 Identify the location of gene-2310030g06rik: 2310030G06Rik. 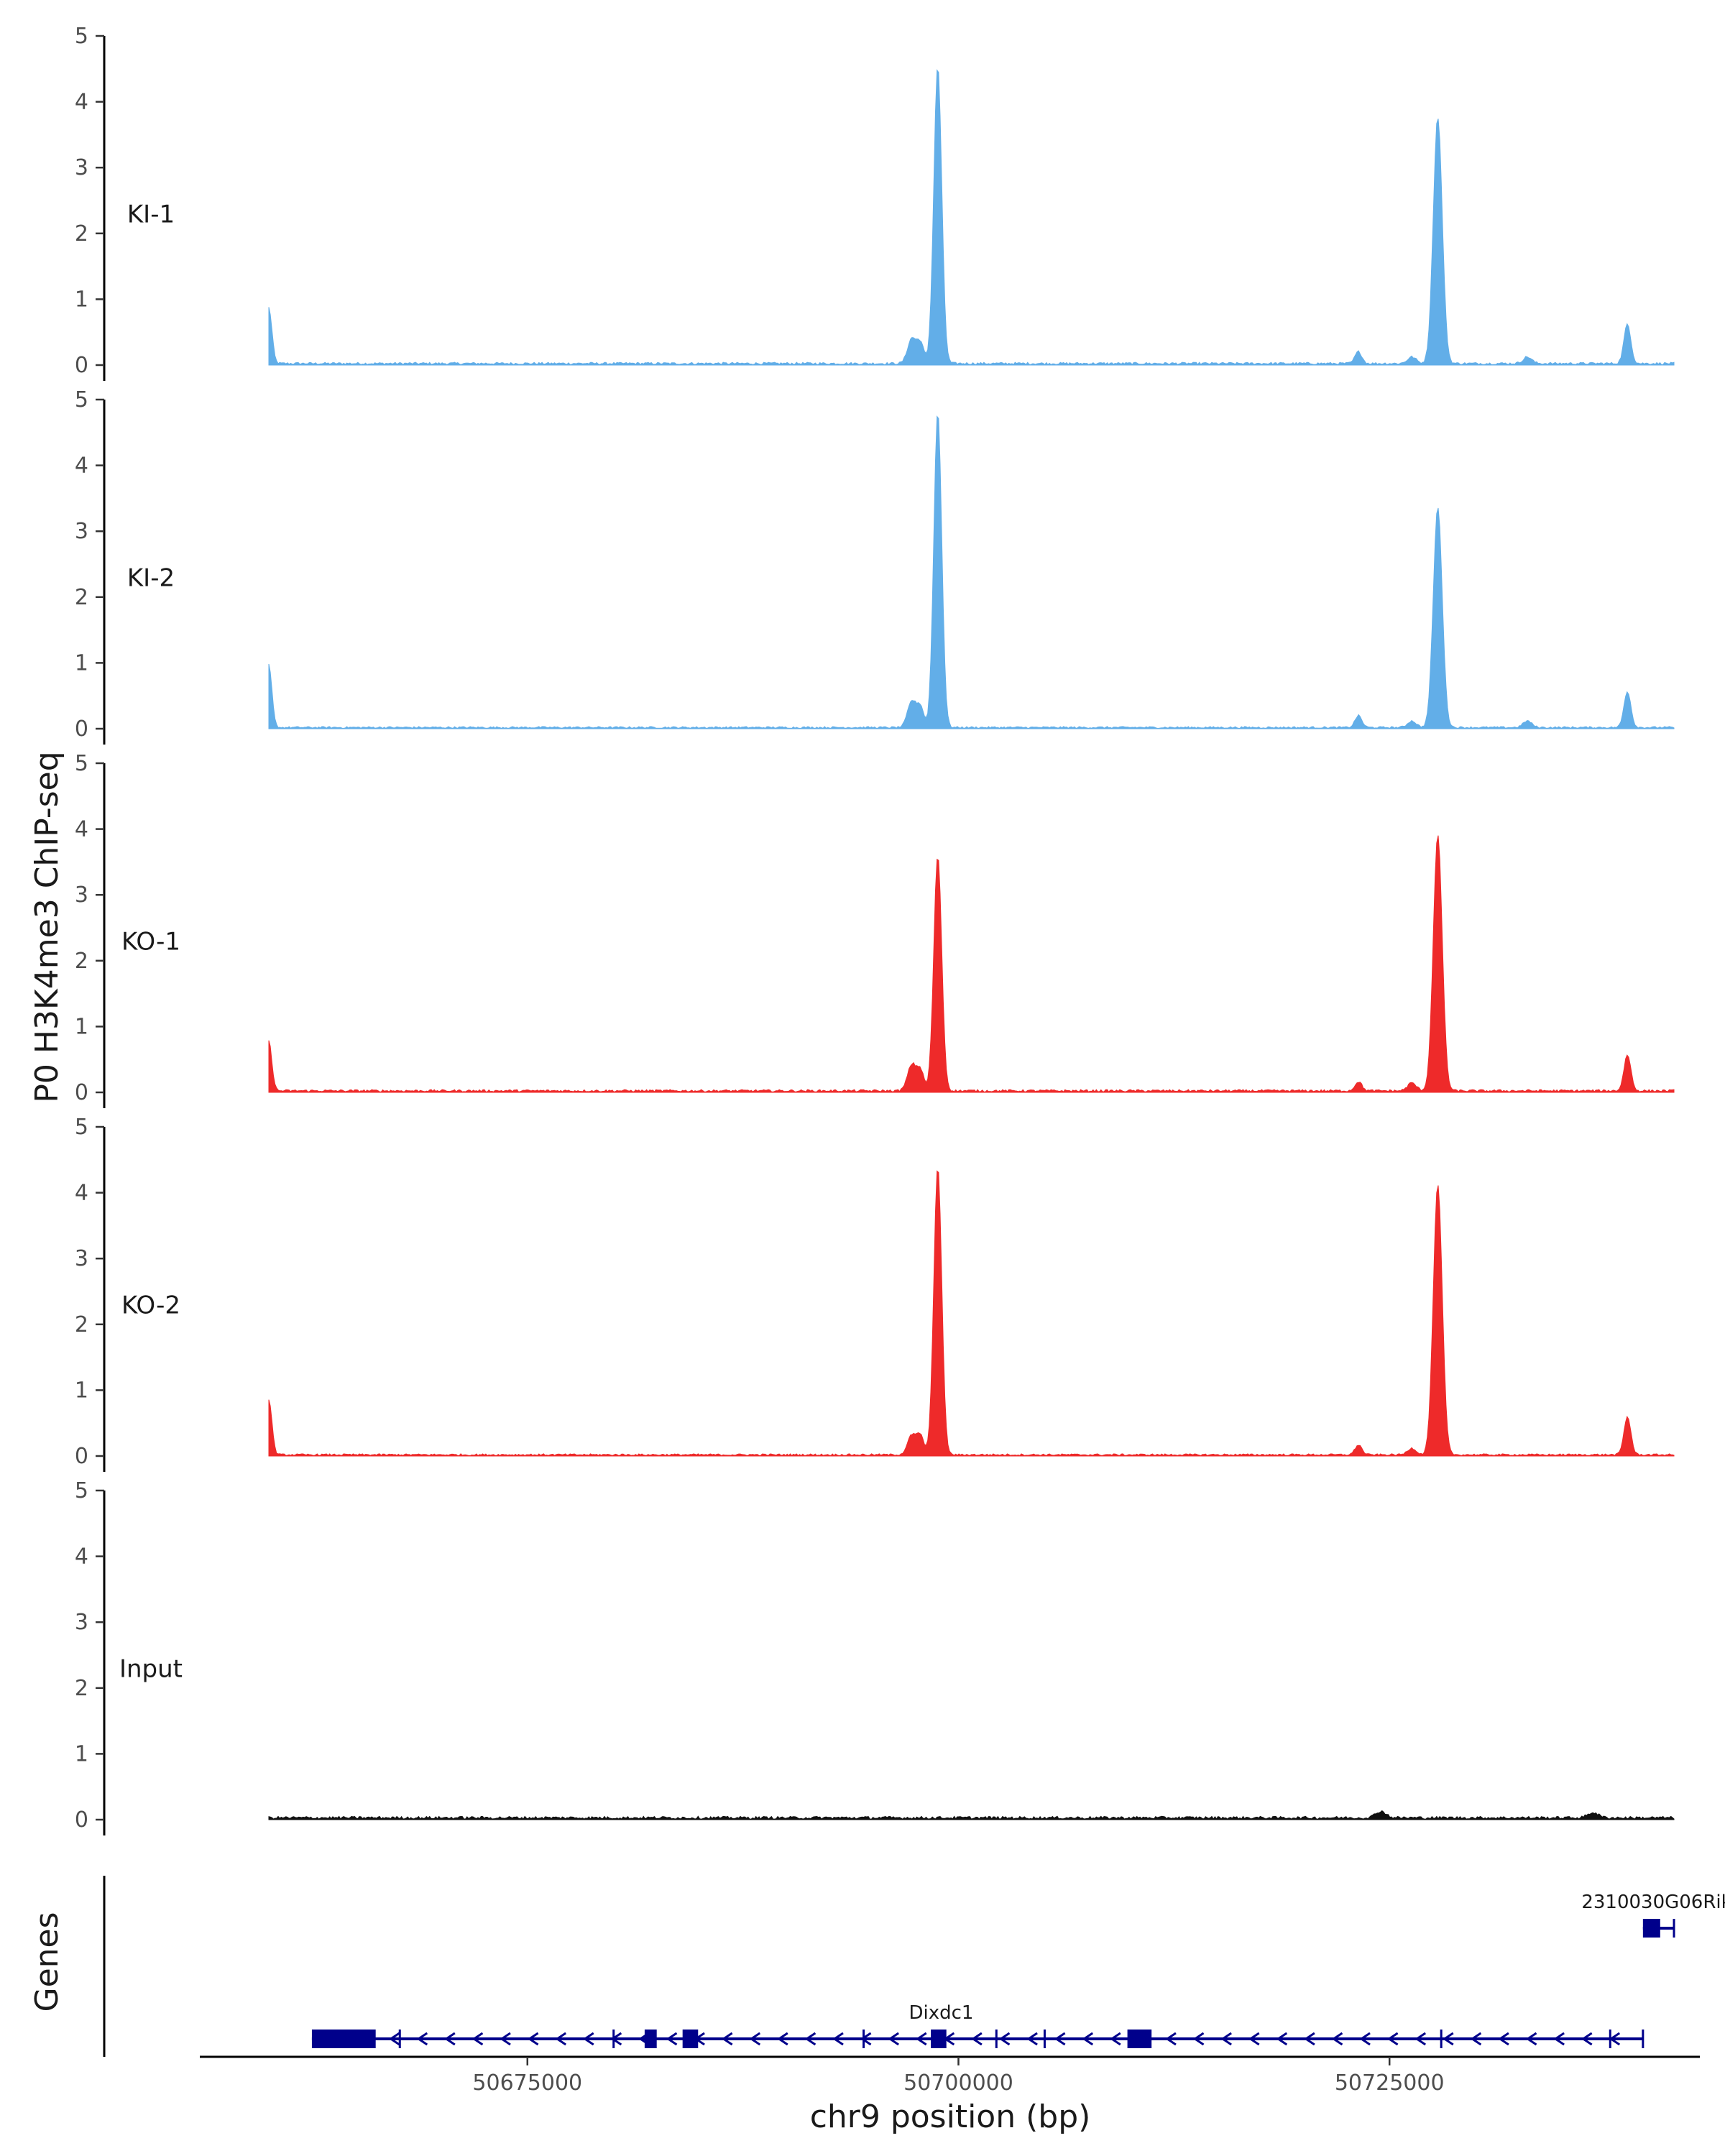
(1653, 1915).